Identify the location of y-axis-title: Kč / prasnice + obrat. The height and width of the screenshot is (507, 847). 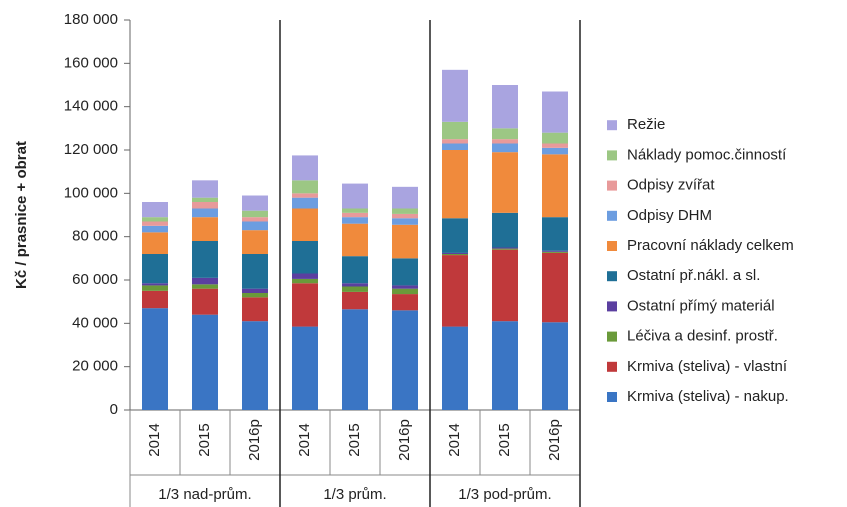
(21, 215).